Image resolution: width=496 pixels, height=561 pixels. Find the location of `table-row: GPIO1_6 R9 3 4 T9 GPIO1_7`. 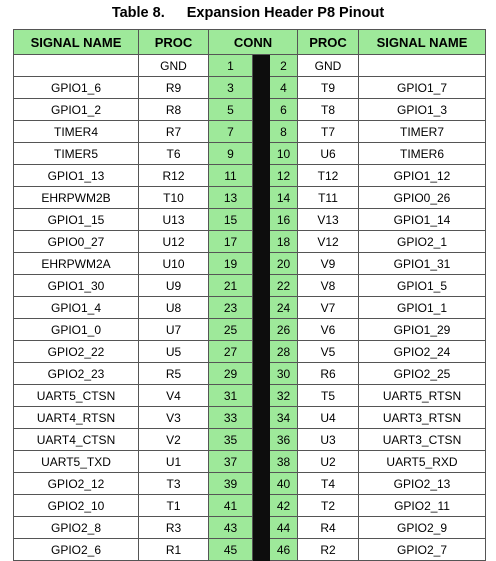

table-row: GPIO1_6 R9 3 4 T9 GPIO1_7 is located at coordinates (249, 87).